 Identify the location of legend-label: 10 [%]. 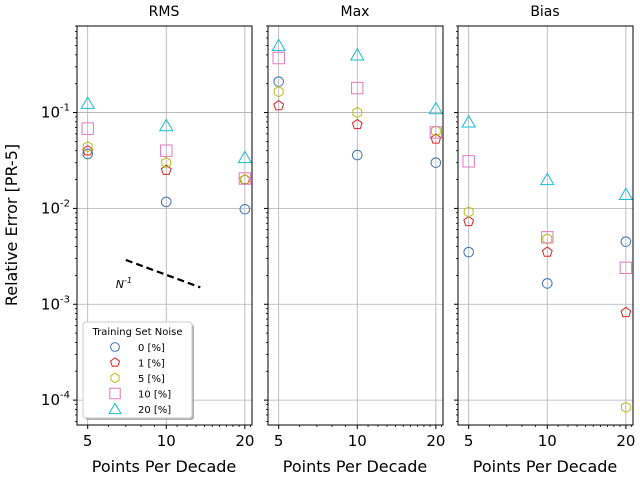
(154, 395).